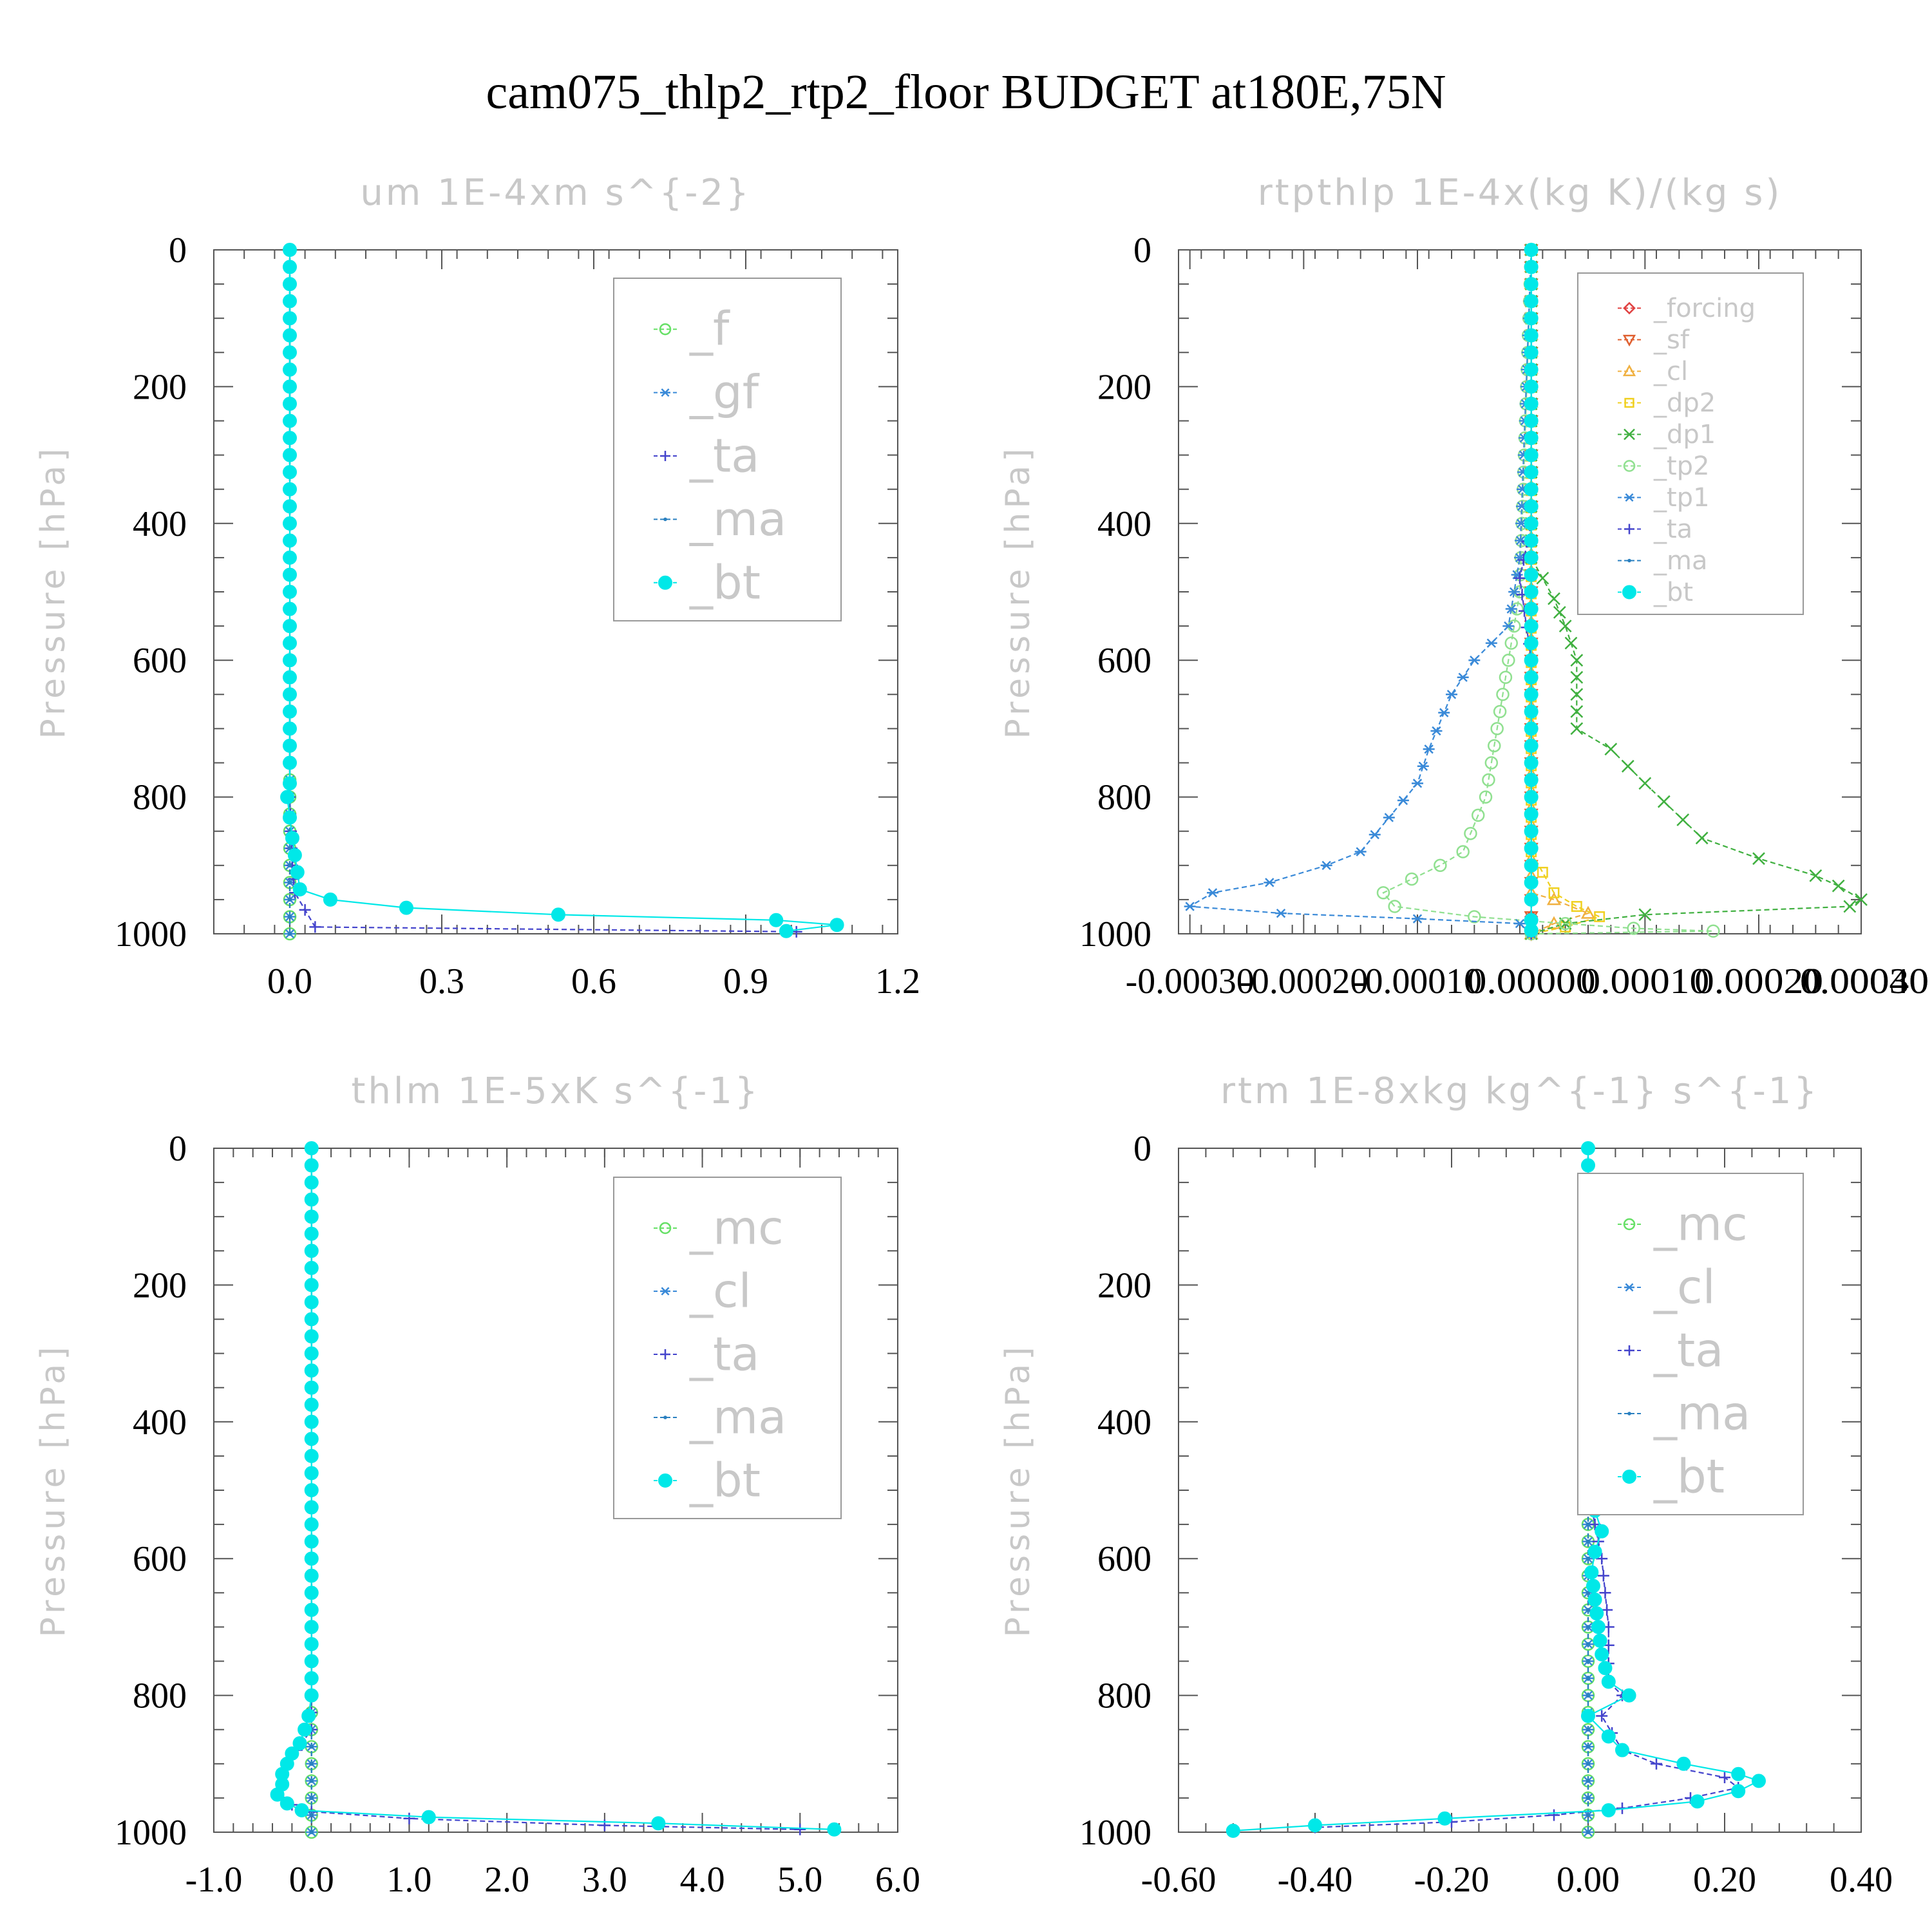 This screenshot has width=1932, height=1932. What do you see at coordinates (738, 519) in the screenshot?
I see `legend-entry: _ma` at bounding box center [738, 519].